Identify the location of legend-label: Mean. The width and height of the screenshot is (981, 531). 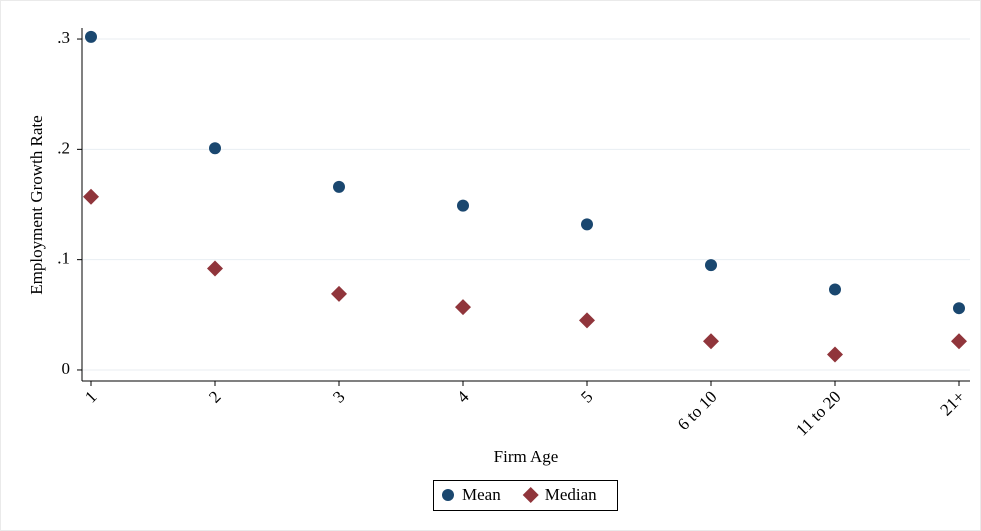
(481, 494).